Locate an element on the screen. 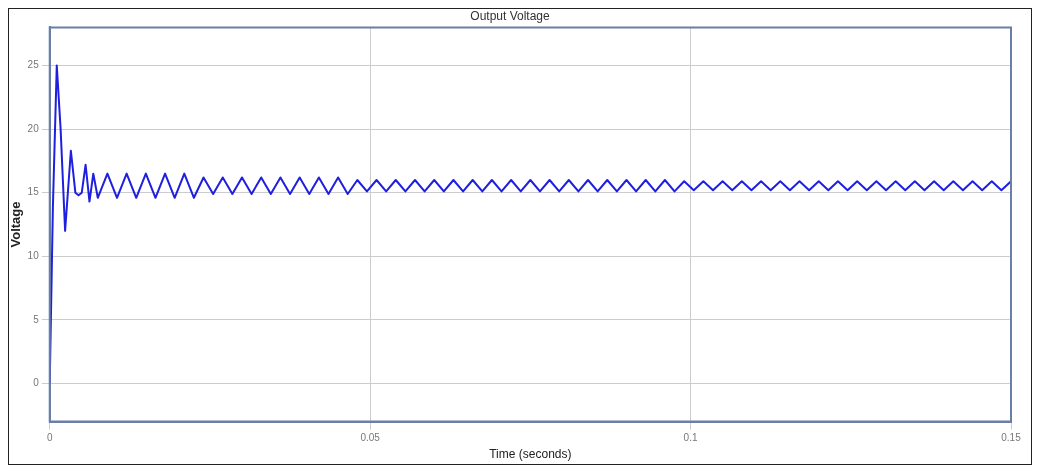  x-tick-label: 0 is located at coordinates (49, 438).